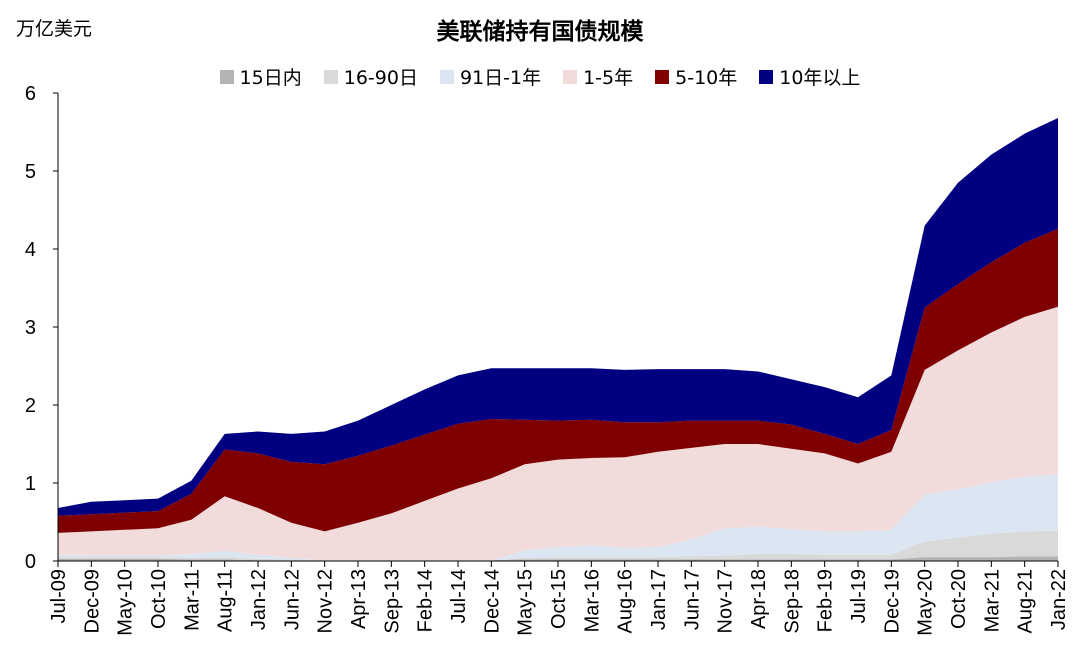 This screenshot has height=663, width=1080. Describe the element at coordinates (30, 406) in the screenshot. I see `y-tick-label: 2` at that location.